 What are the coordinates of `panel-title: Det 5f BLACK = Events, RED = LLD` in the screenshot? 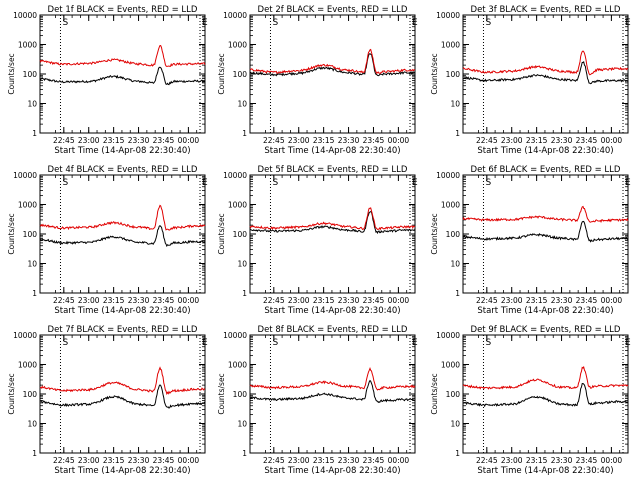 It's located at (333, 170).